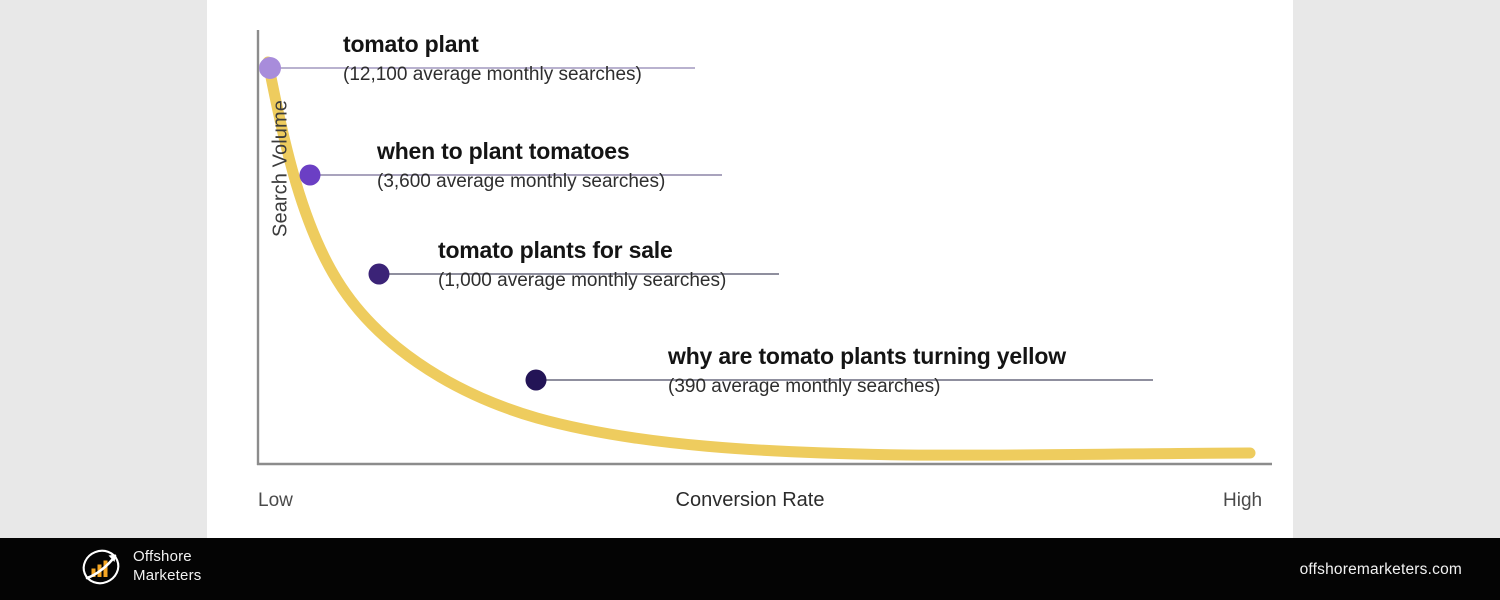 This screenshot has height=600, width=1500. Describe the element at coordinates (162, 557) in the screenshot. I see `brand-name-line1: Offshore` at that location.